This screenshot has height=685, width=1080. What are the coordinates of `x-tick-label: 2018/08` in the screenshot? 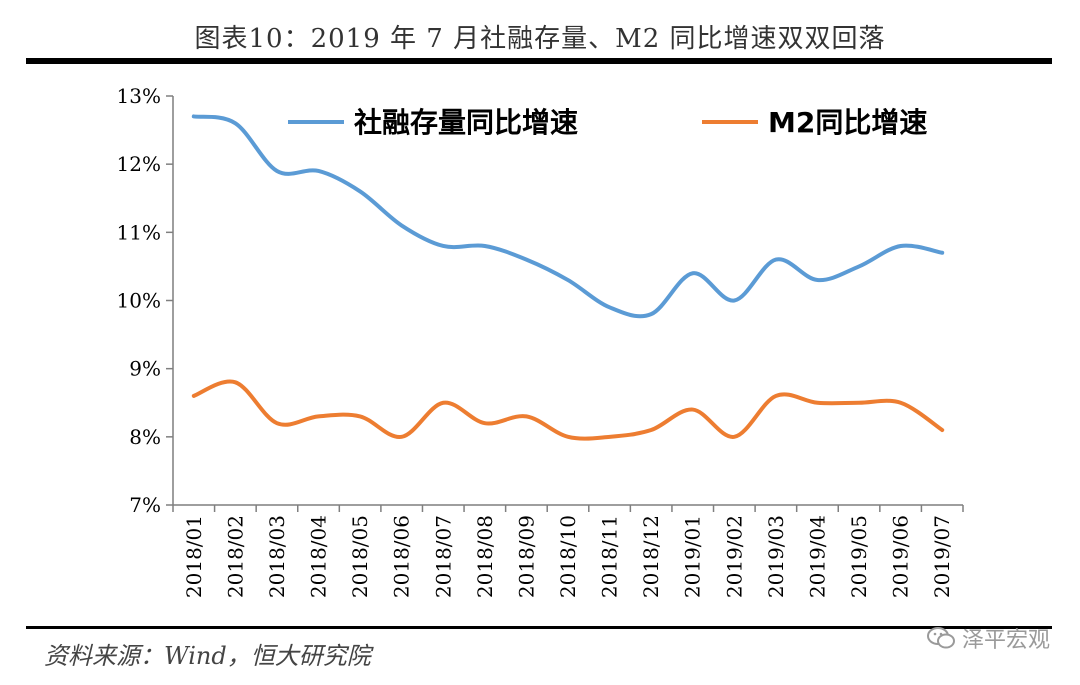 It's located at (485, 556).